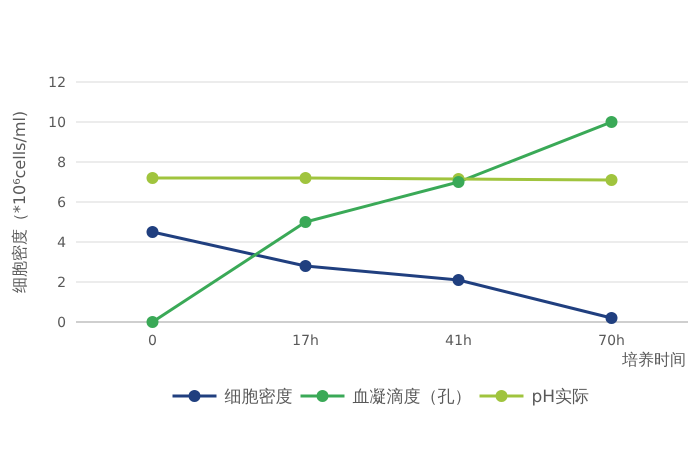 This screenshot has width=700, height=450. Describe the element at coordinates (57, 123) in the screenshot. I see `y-tick-label: 10` at that location.